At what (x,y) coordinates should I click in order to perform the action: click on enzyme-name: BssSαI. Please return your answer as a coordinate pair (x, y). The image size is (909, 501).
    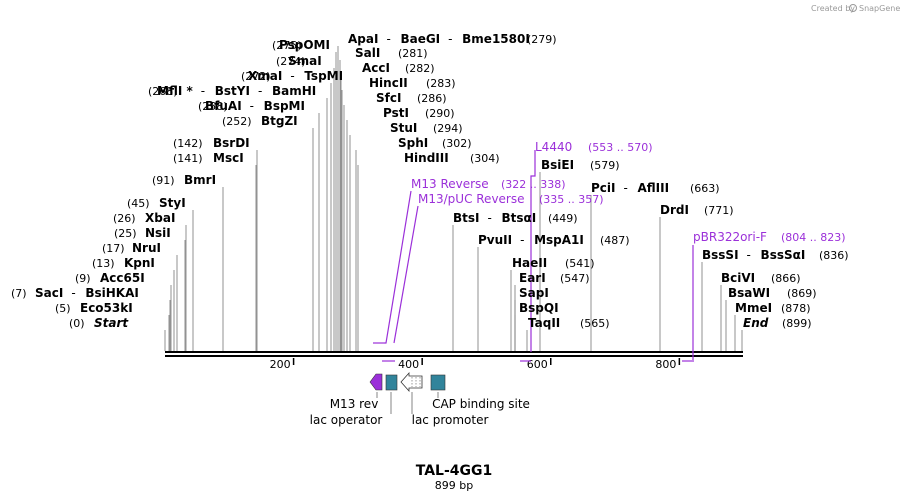
    Looking at the image, I should click on (783, 255).